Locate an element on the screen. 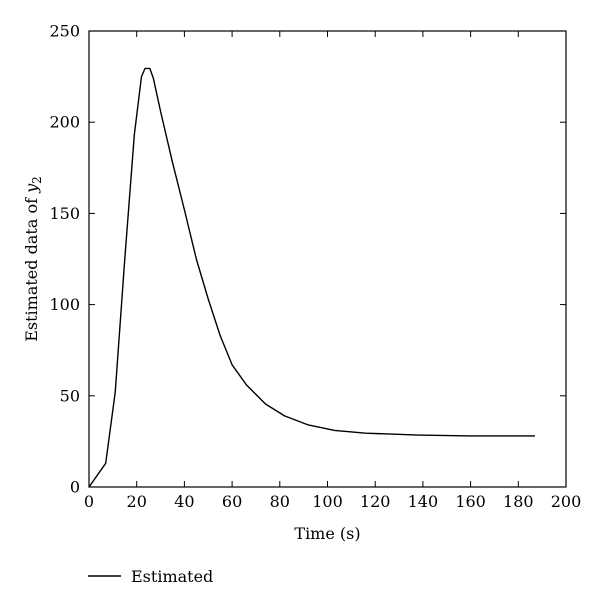 Image resolution: width=600 pixels, height=607 pixels. y-tick-label: 50 is located at coordinates (70, 395).